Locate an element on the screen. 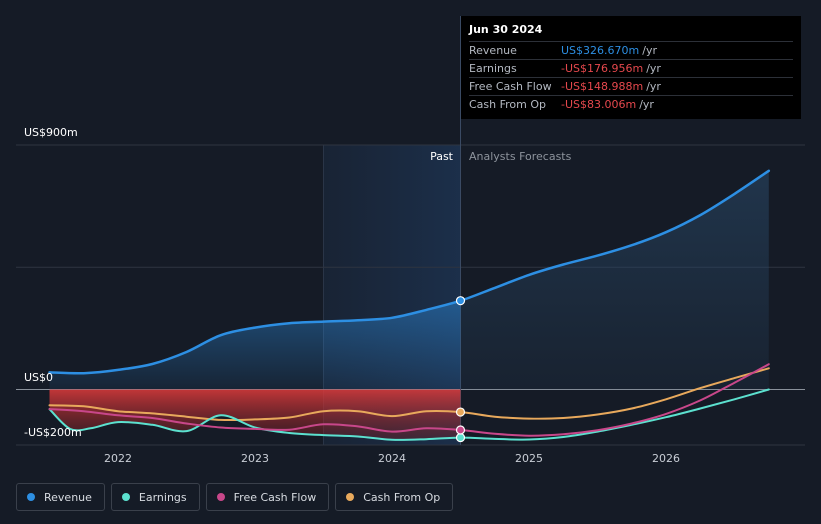  legend-item-cash-from-op: Cash From Op is located at coordinates (394, 497).